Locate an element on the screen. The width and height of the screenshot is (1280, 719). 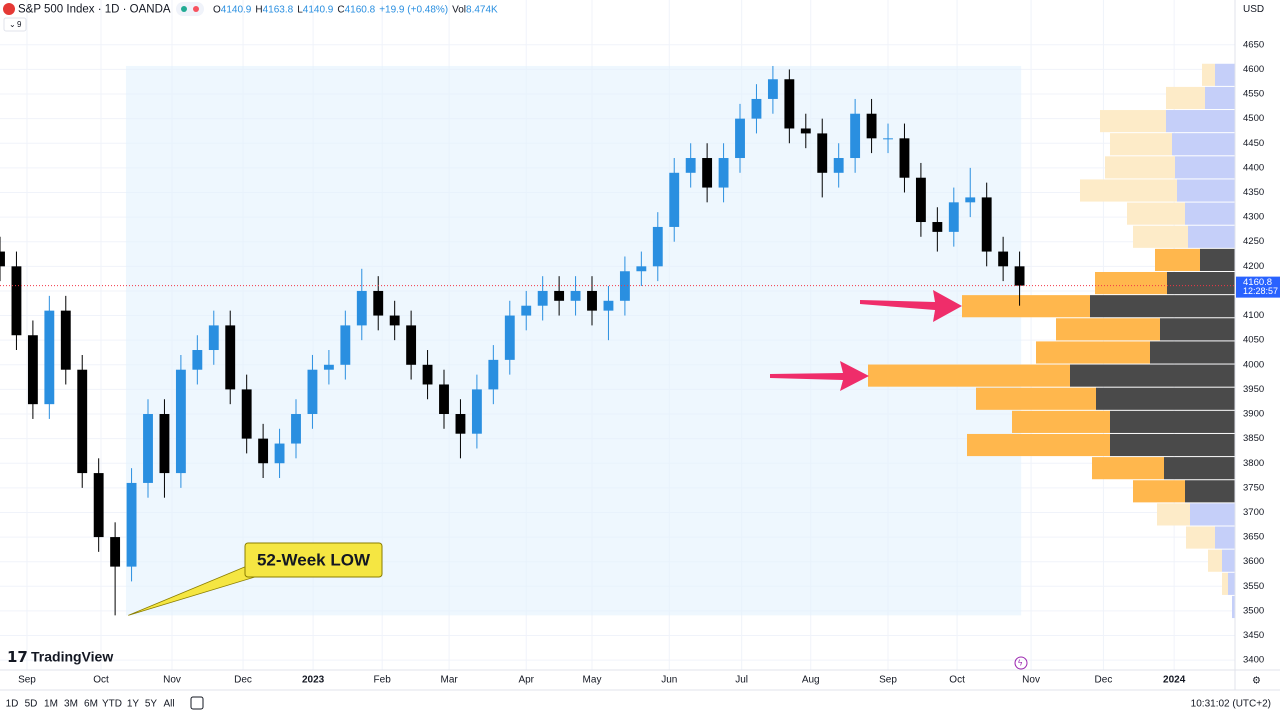
range-button: 6M is located at coordinates (91, 704).